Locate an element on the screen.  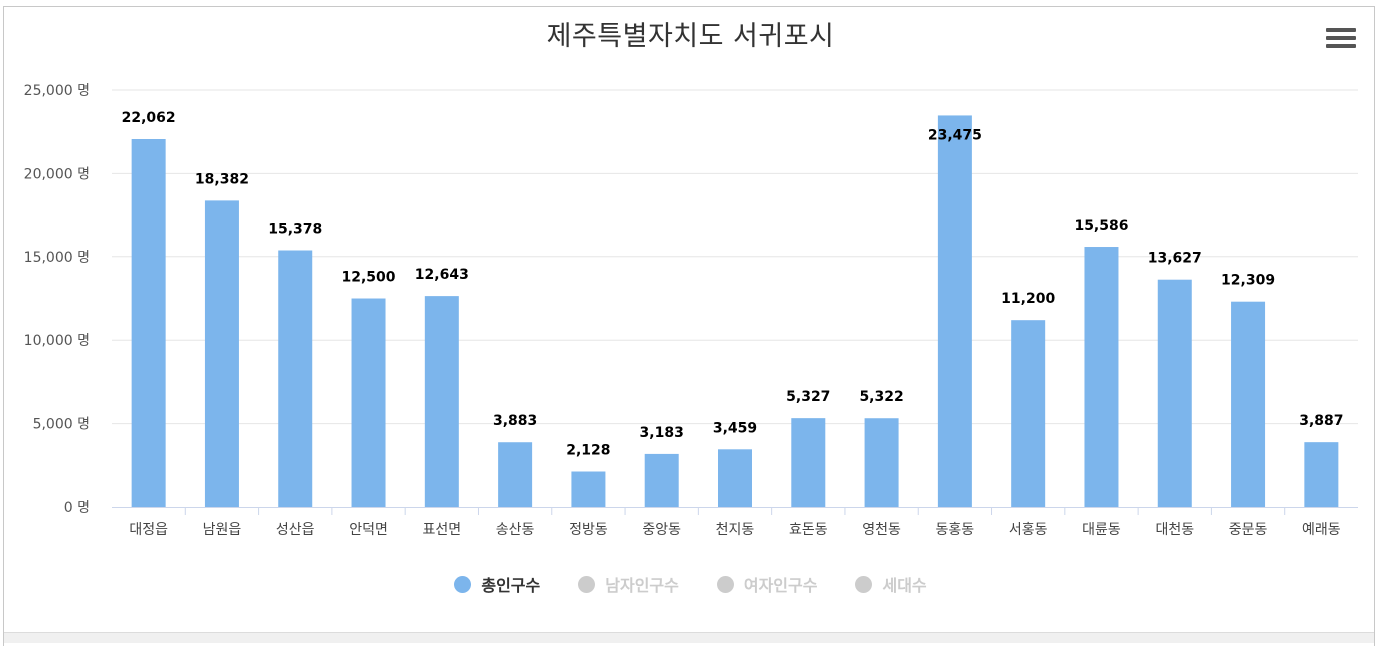
legend-item-total: 총인구수 is located at coordinates (497, 584).